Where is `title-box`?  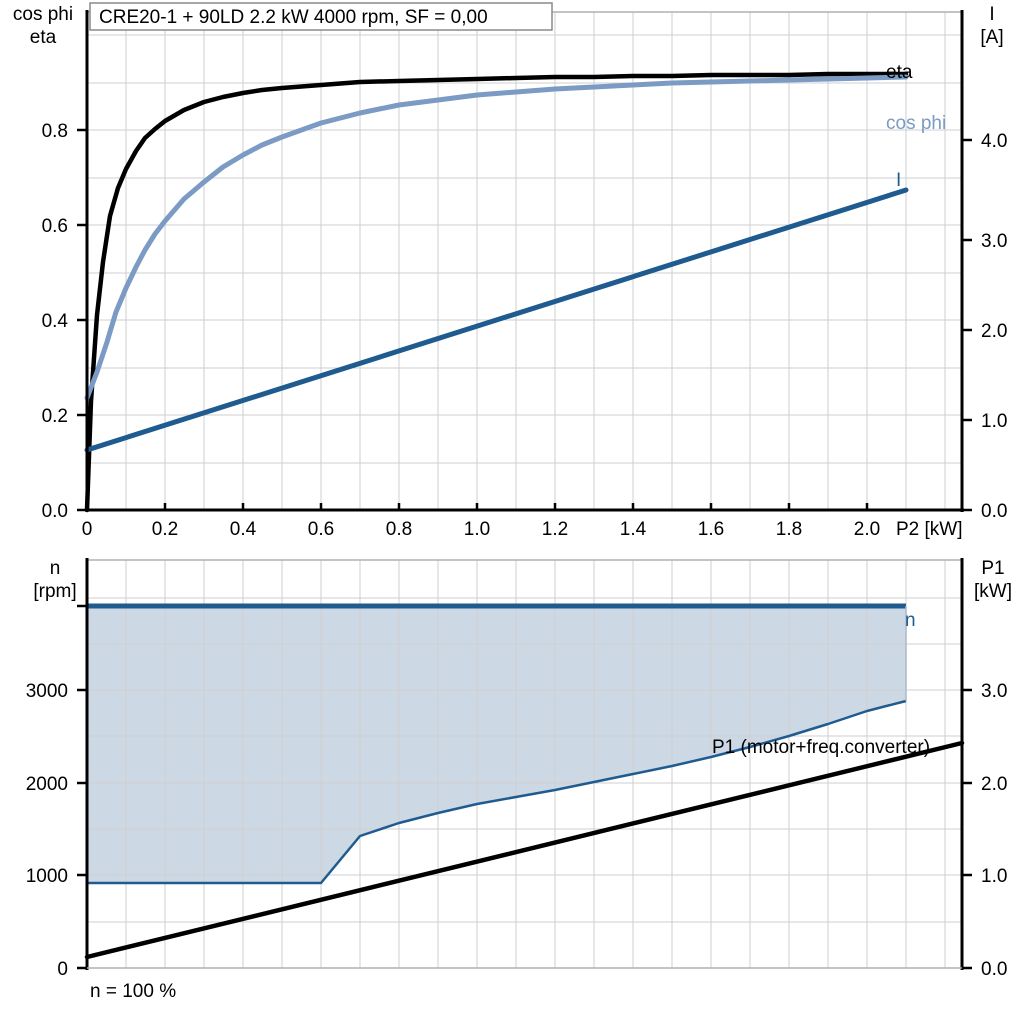 title-box is located at coordinates (321, 16).